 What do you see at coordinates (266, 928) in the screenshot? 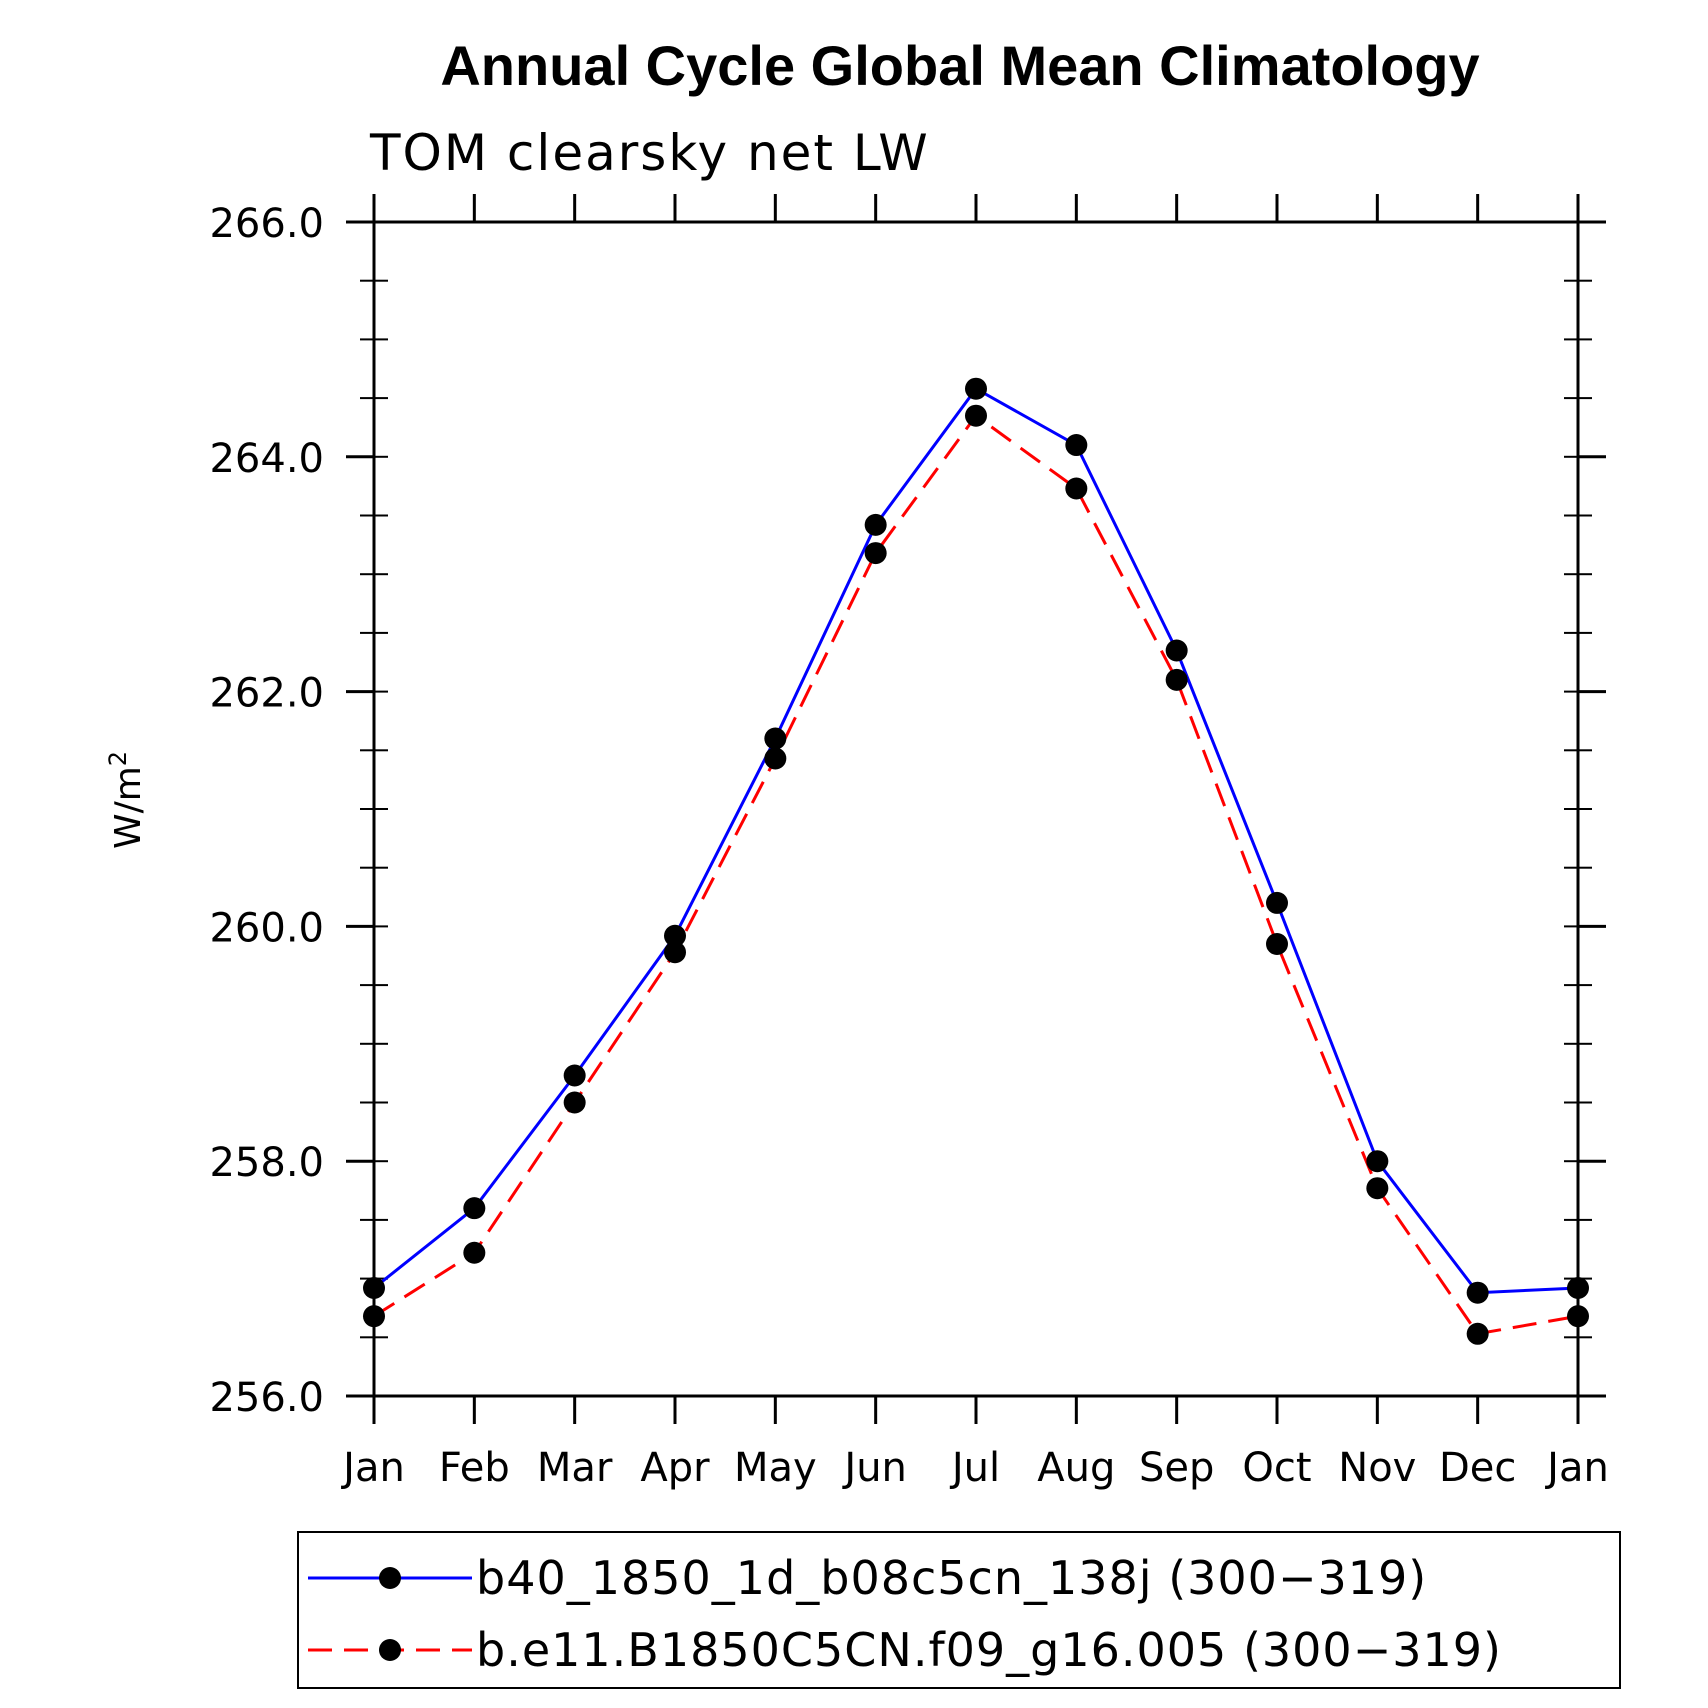
I see `y-tick-label: 260.0` at bounding box center [266, 928].